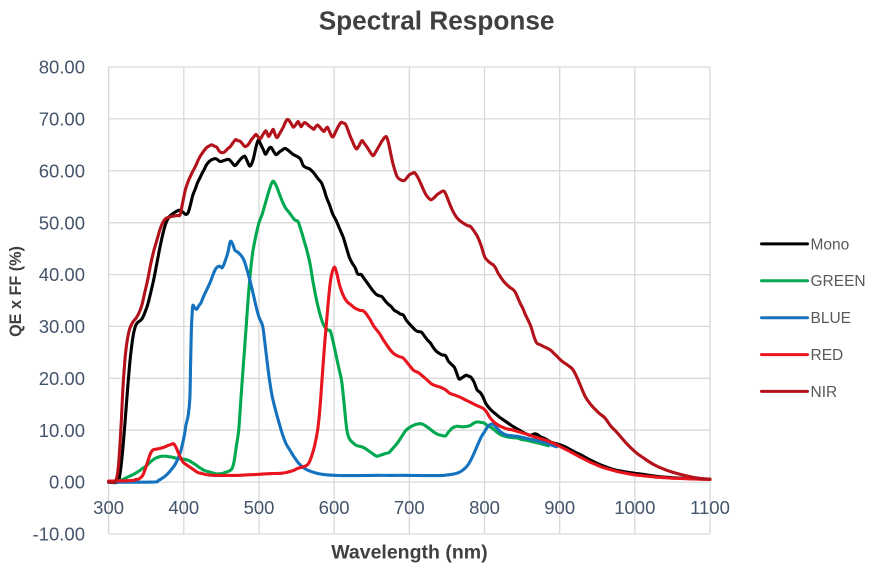 Image resolution: width=884 pixels, height=577 pixels. What do you see at coordinates (830, 244) in the screenshot?
I see `svg-text: Mono` at bounding box center [830, 244].